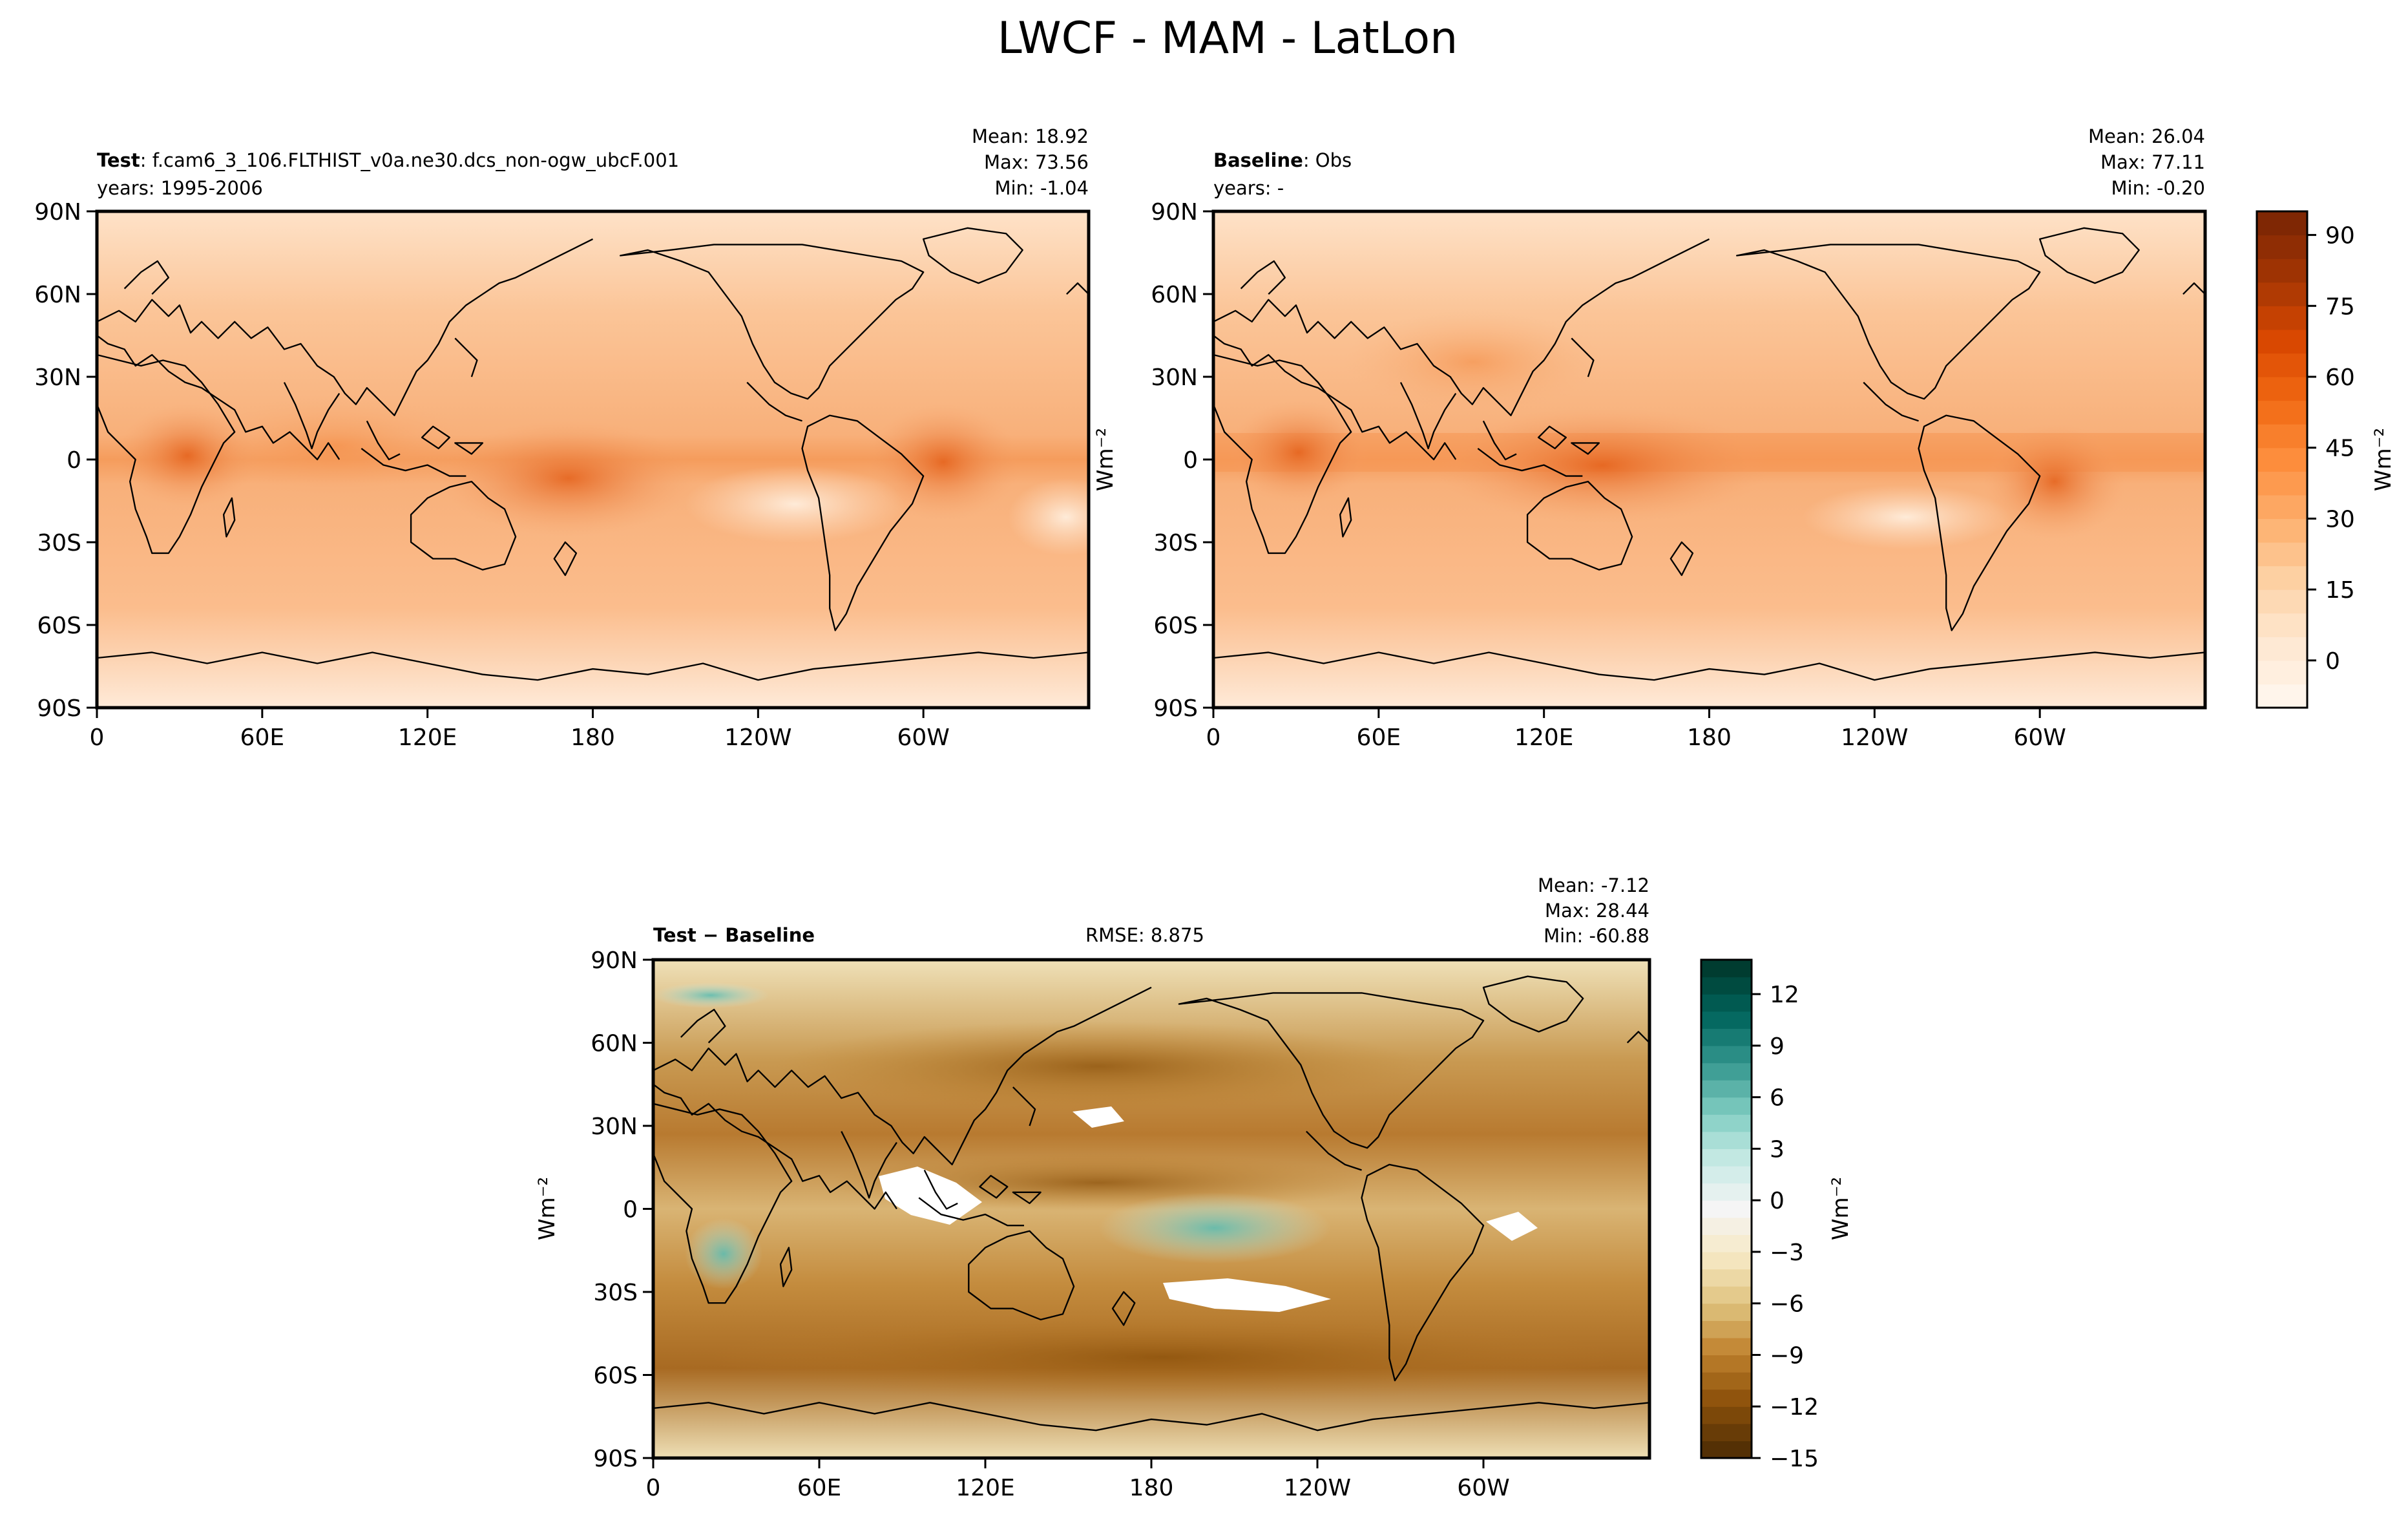 This screenshot has height=1522, width=2408. I want to click on colorbar-diff-tick-label: −12, so click(1795, 1407).